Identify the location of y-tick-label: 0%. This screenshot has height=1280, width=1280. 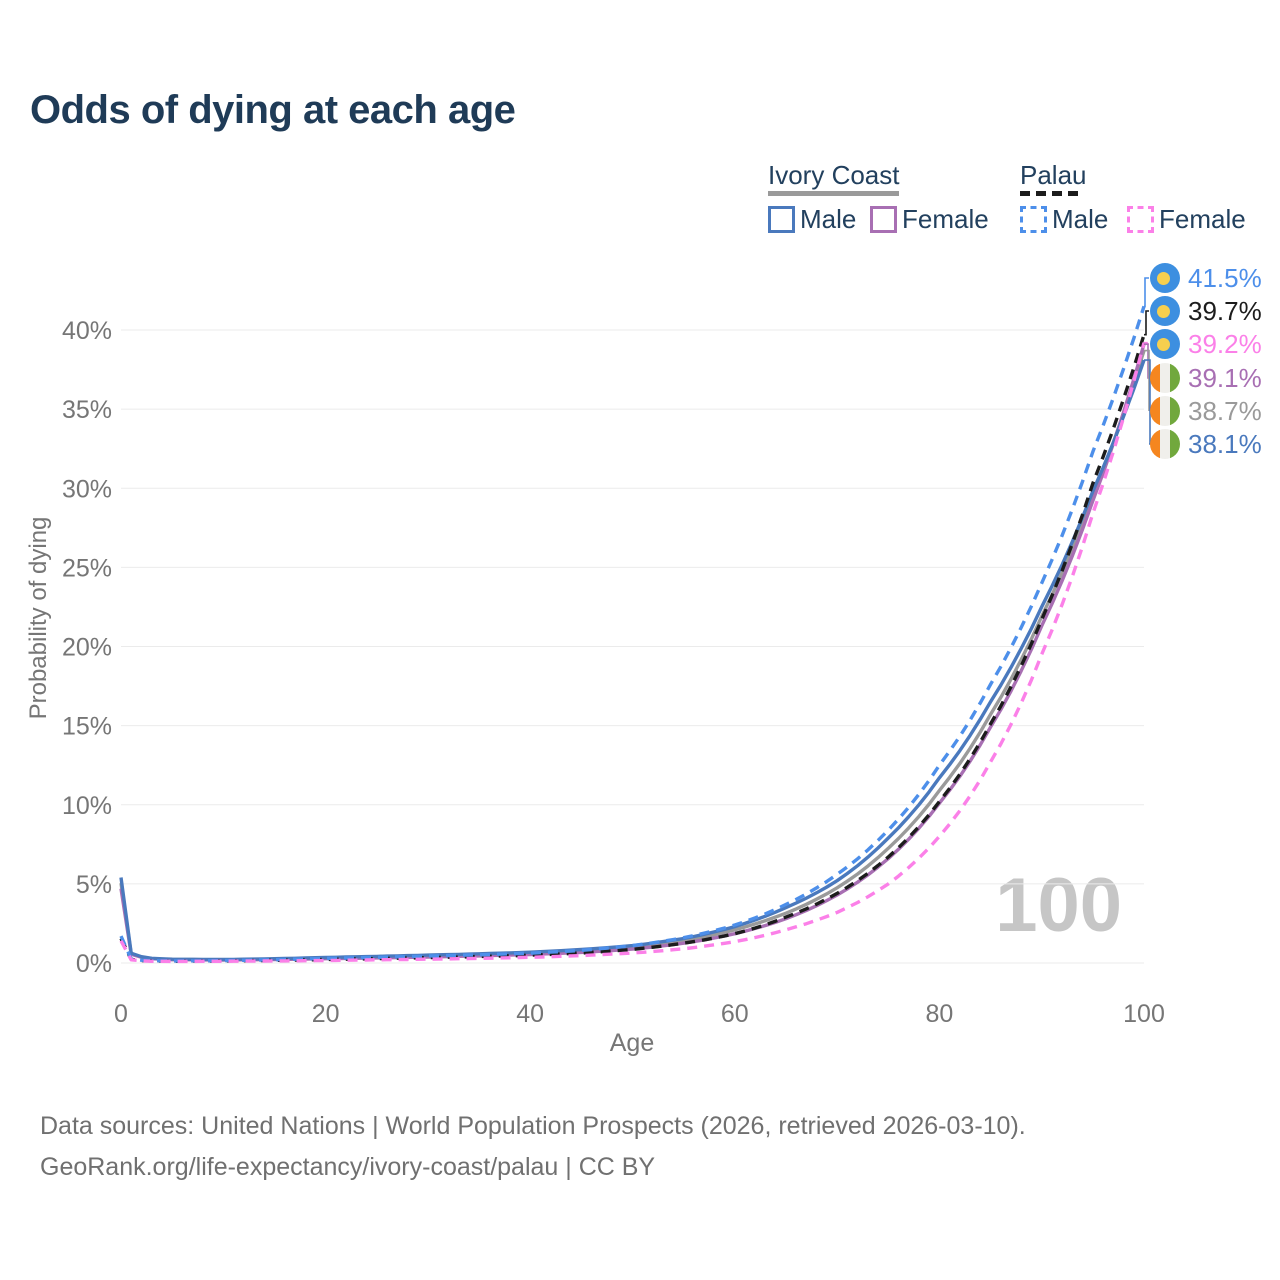
(94, 964).